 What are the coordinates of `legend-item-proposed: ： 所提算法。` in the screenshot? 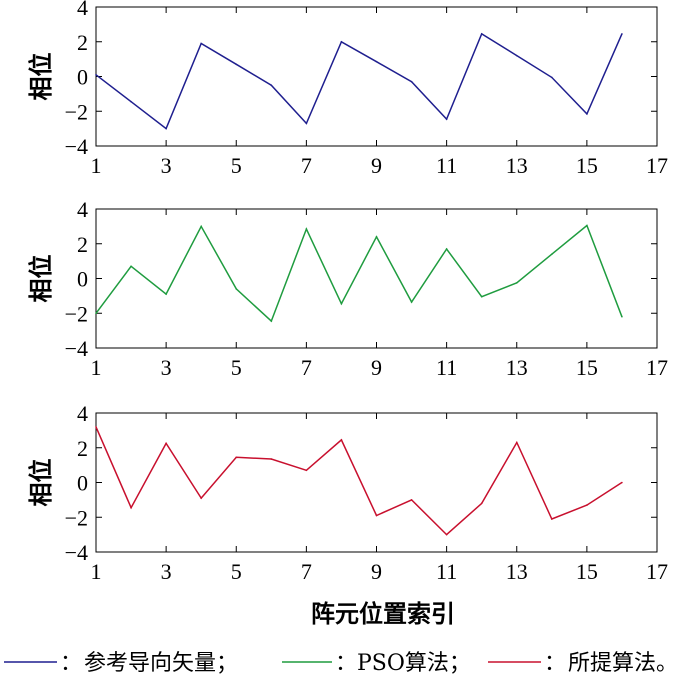 It's located at (583, 663).